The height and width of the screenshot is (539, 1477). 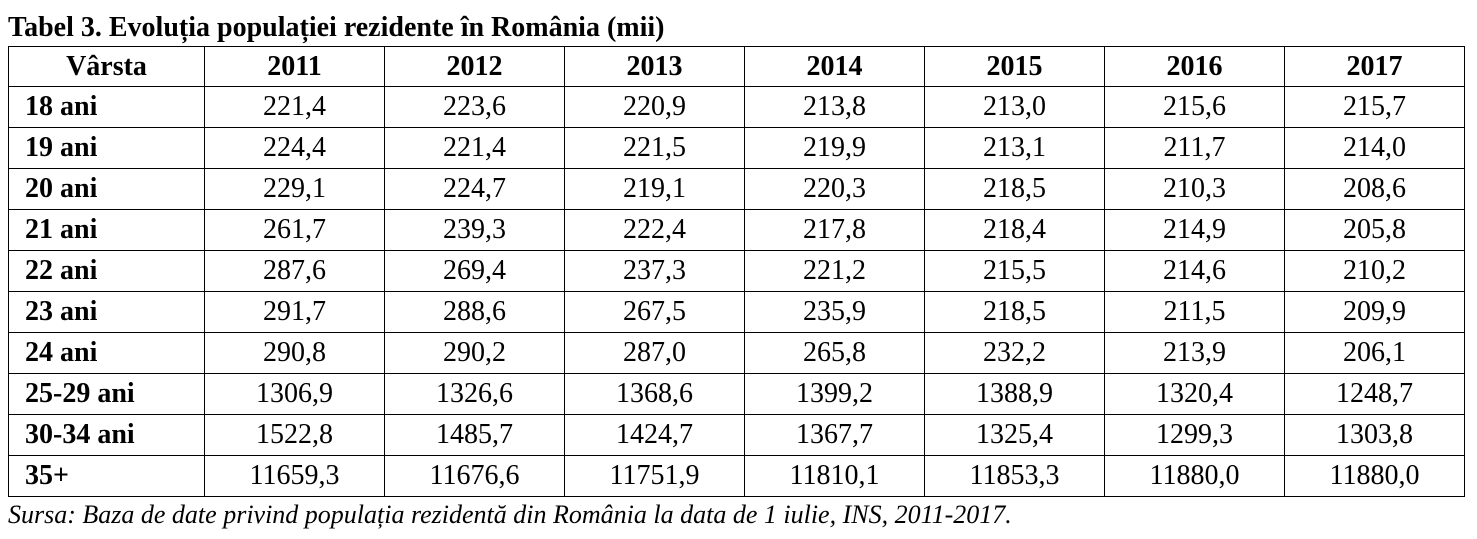 What do you see at coordinates (294, 394) in the screenshot?
I see `population-value-cell: 1306,9` at bounding box center [294, 394].